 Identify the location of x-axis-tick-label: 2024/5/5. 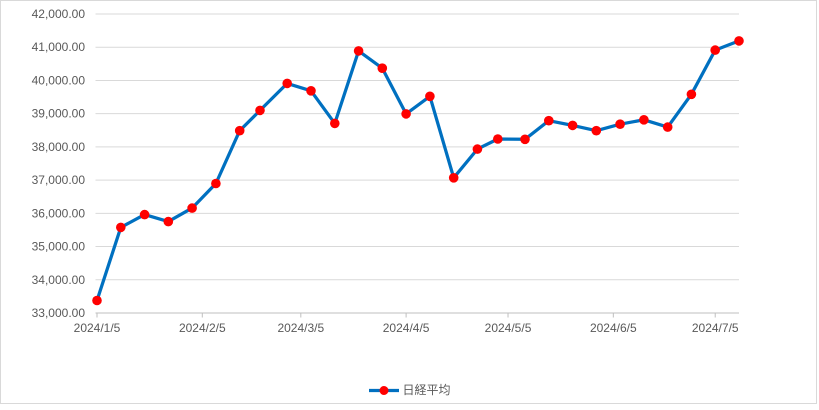
(508, 328).